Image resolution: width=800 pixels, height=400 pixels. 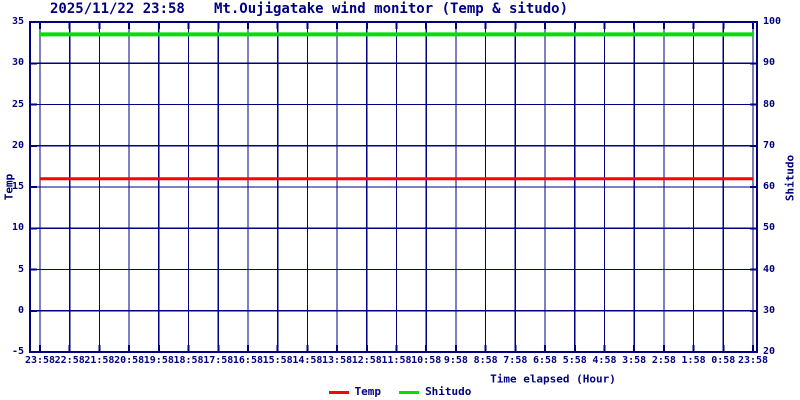 What do you see at coordinates (188, 360) in the screenshot?
I see `x-axis-tick-label: 18:58` at bounding box center [188, 360].